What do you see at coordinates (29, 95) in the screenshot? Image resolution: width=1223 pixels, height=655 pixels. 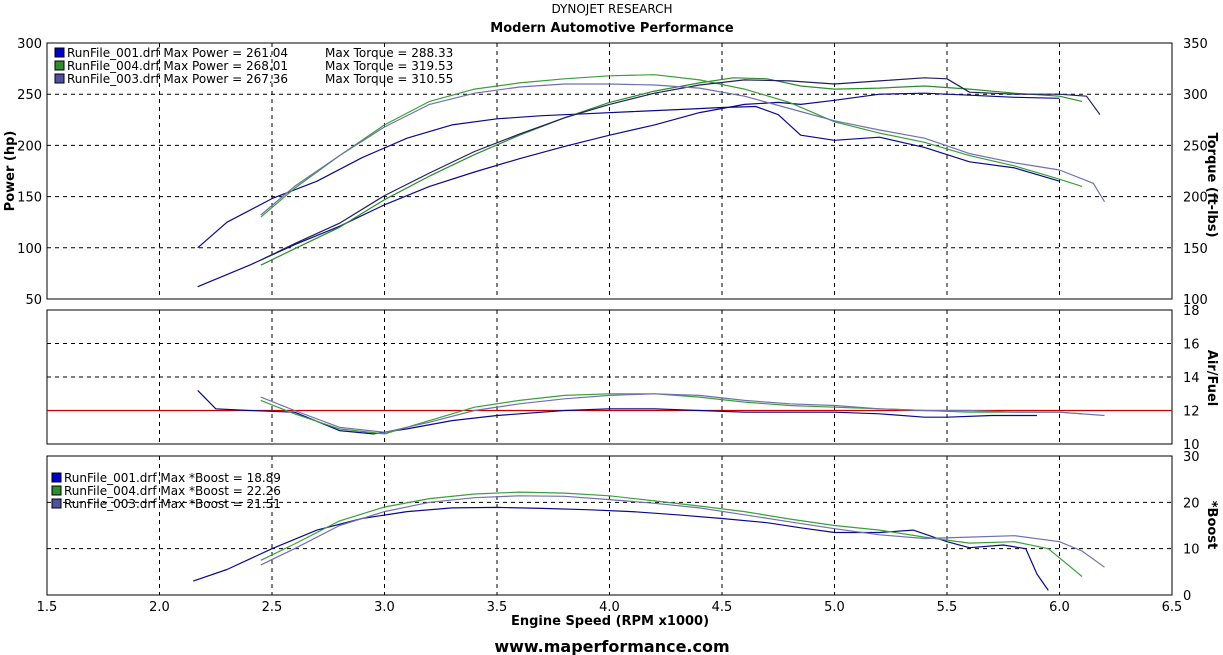 I see `y-tick-power-torque-4: 250` at bounding box center [29, 95].